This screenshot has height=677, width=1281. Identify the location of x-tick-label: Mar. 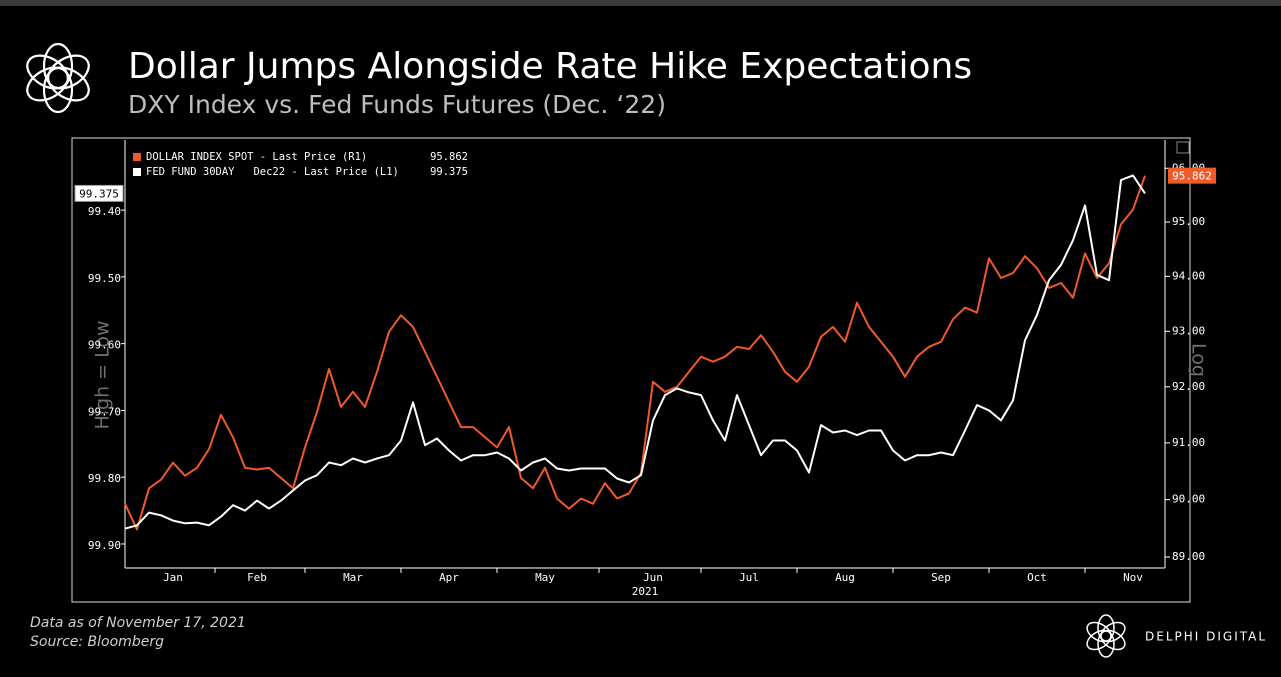
(353, 577).